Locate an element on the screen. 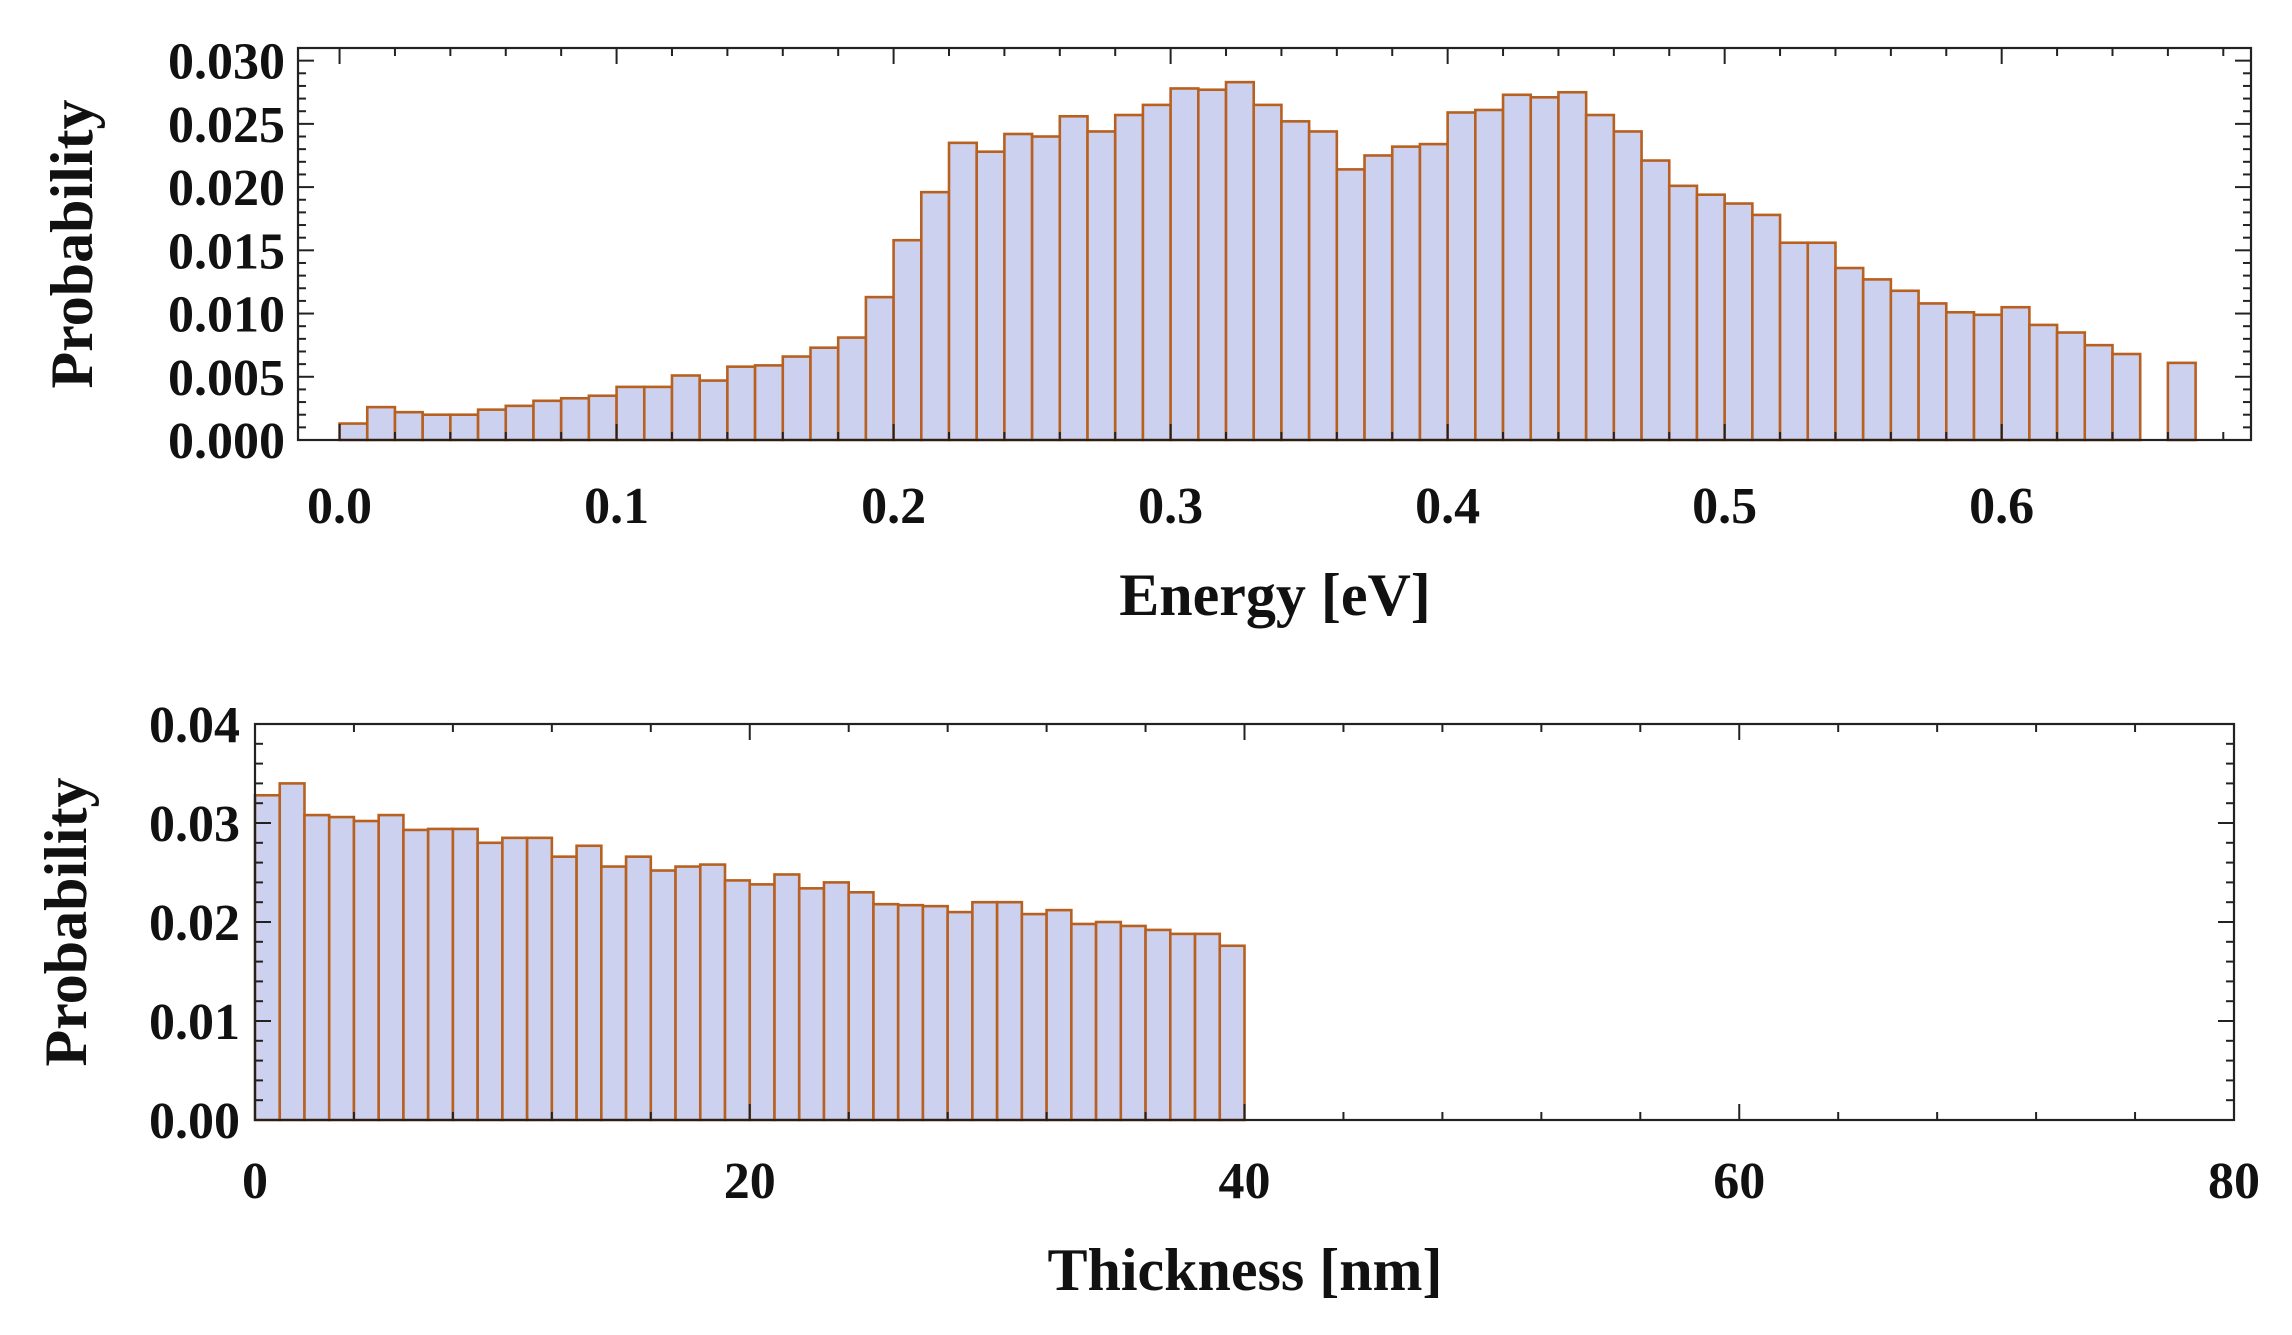 This screenshot has height=1335, width=2292. energy-y-axis-title: Probability is located at coordinates (72, 244).